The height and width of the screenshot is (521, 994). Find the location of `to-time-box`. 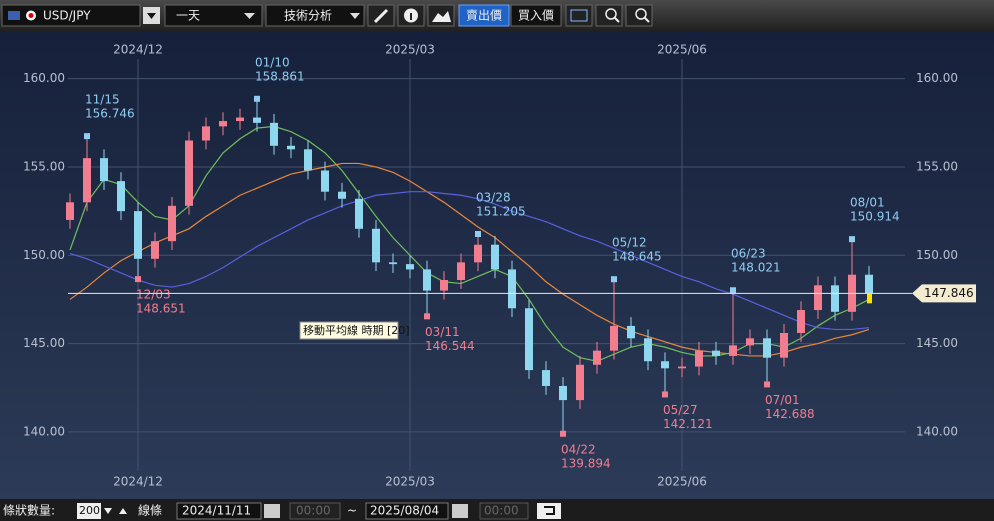

to-time-box is located at coordinates (504, 511).